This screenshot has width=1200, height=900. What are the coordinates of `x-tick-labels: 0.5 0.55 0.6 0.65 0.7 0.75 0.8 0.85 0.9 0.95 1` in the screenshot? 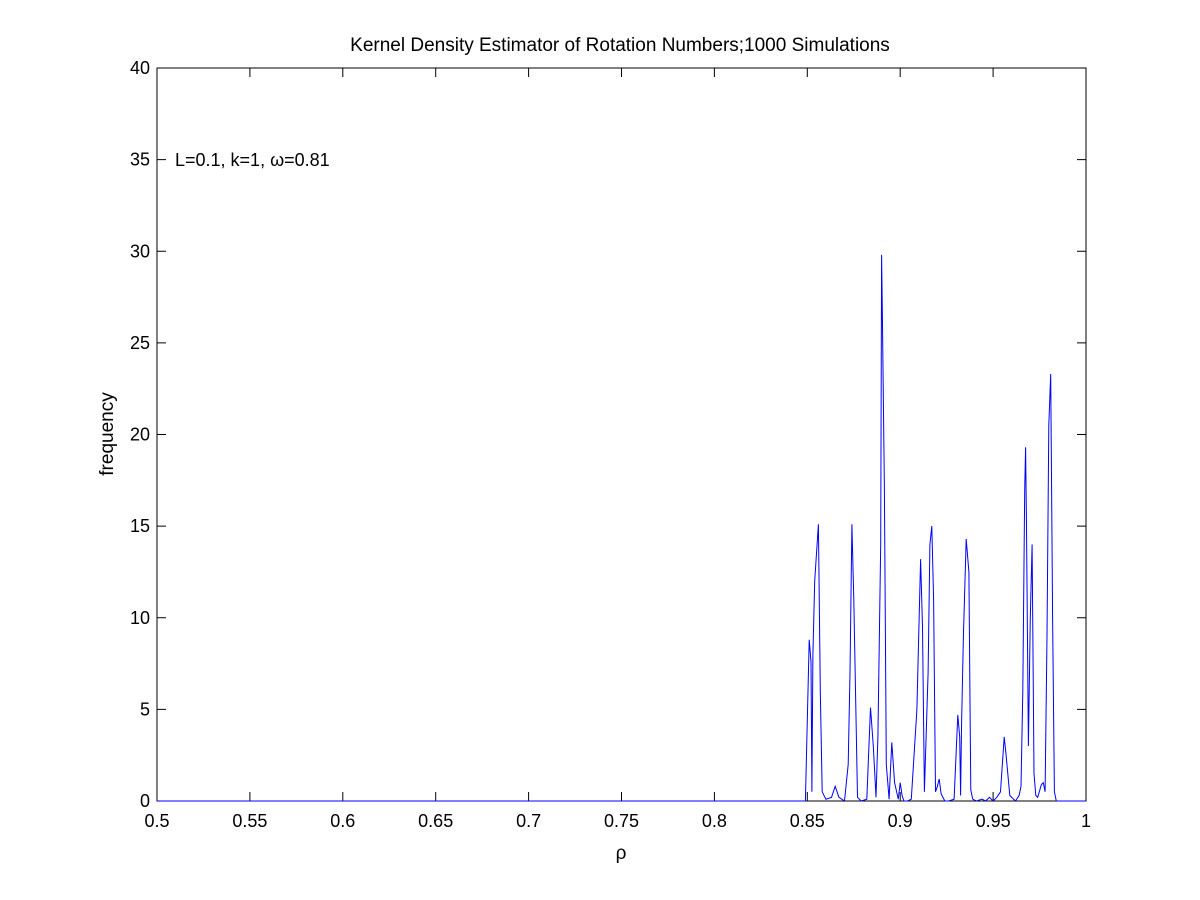 It's located at (617, 821).